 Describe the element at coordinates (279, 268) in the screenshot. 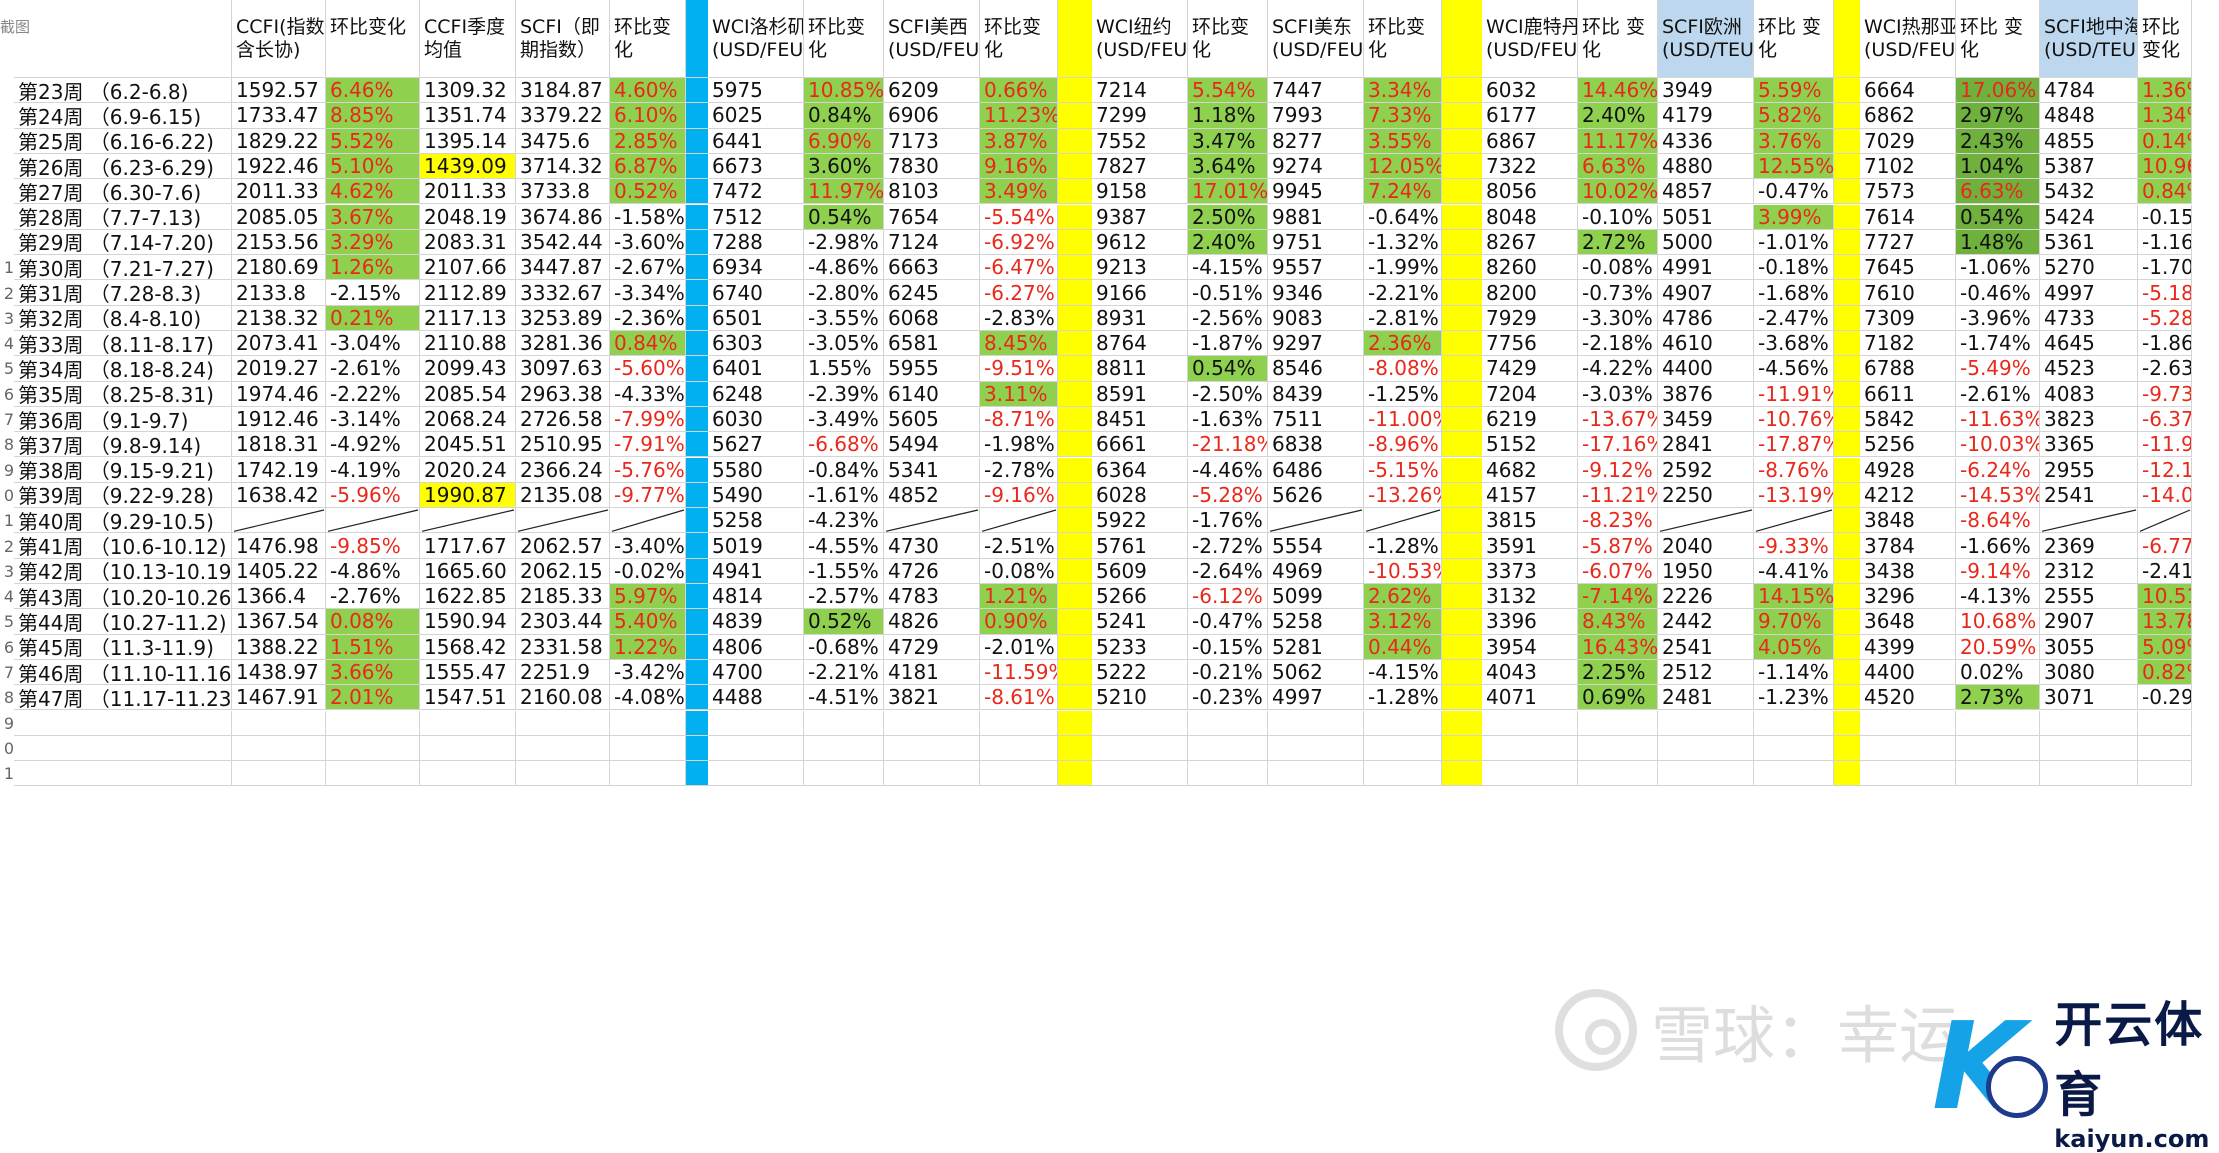

I see `table-cell: 2180.69` at that location.